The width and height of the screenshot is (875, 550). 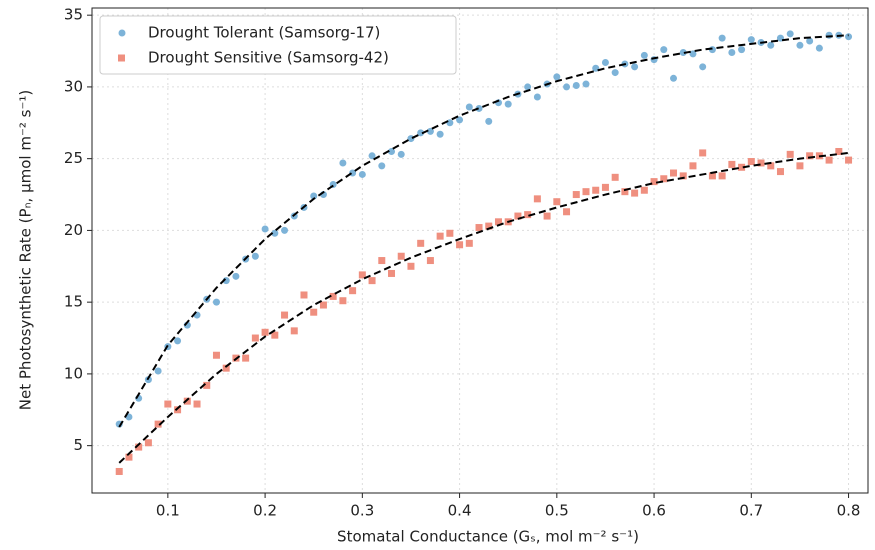 What do you see at coordinates (121, 58) in the screenshot?
I see `legend-marker` at bounding box center [121, 58].